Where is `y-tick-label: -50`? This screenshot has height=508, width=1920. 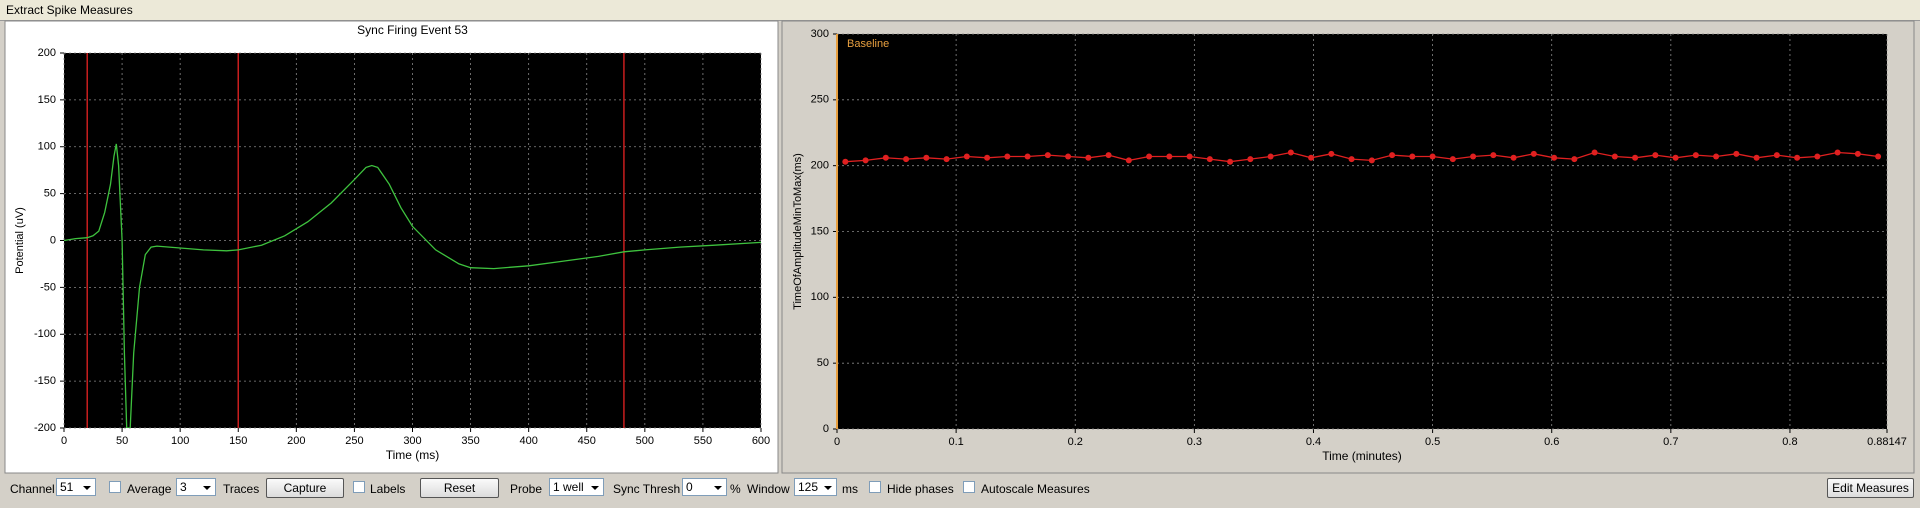 y-tick-label: -50 is located at coordinates (48, 287).